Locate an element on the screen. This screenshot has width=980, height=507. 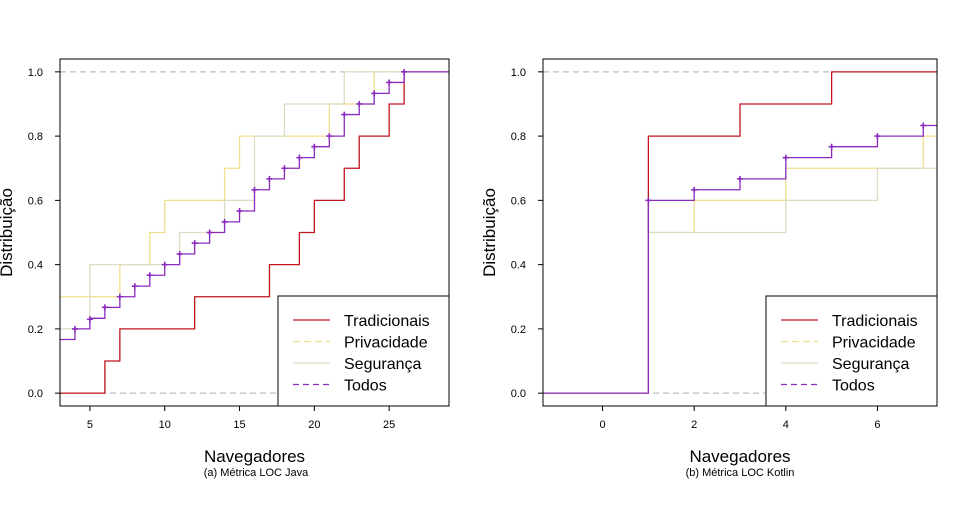
figure-caption: (a) Métrica LOC Java is located at coordinates (256, 473).